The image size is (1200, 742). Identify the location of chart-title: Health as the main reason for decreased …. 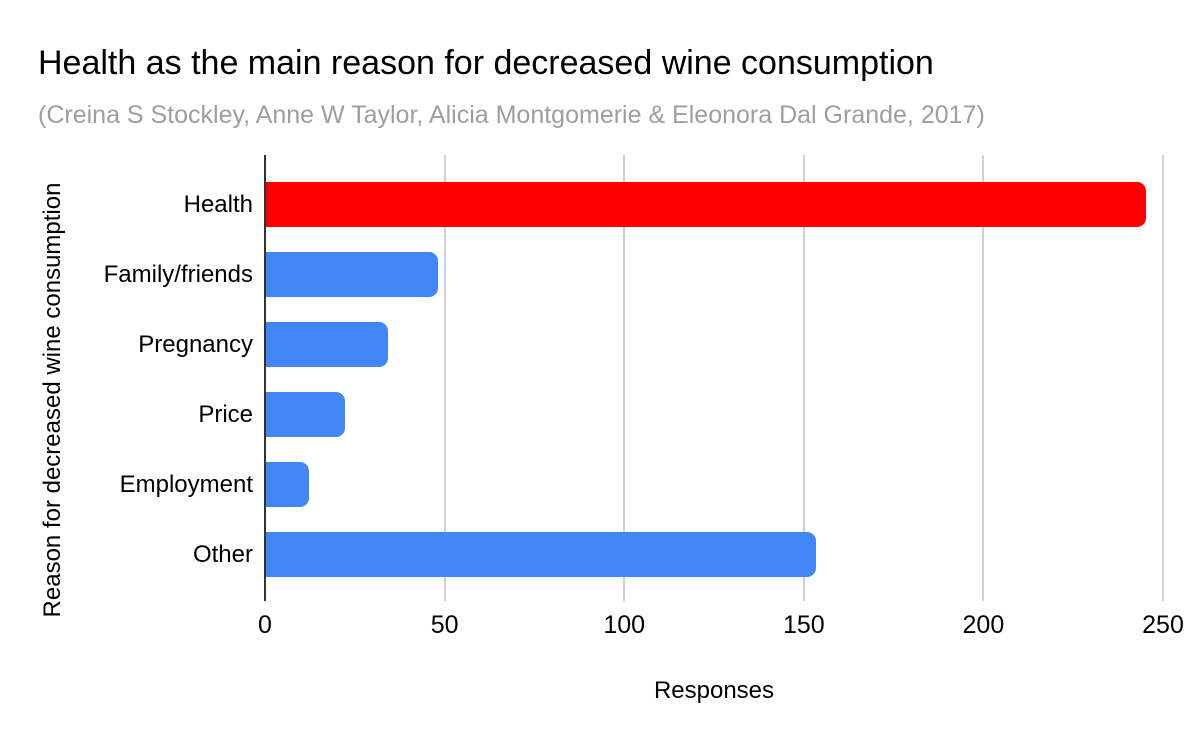
(486, 63).